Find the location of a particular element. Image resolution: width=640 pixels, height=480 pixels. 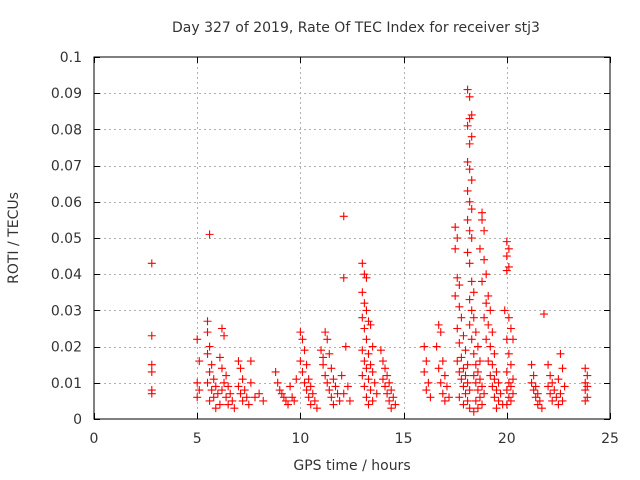

x-tick-label: 5 is located at coordinates (197, 439).